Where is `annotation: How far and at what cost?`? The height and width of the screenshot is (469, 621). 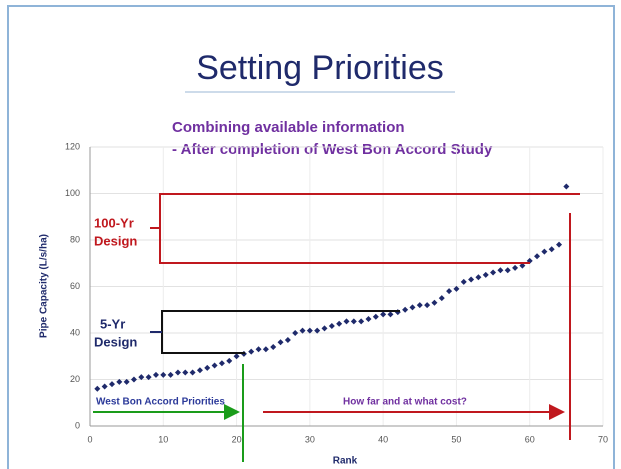
annotation: How far and at what cost? is located at coordinates (405, 402).